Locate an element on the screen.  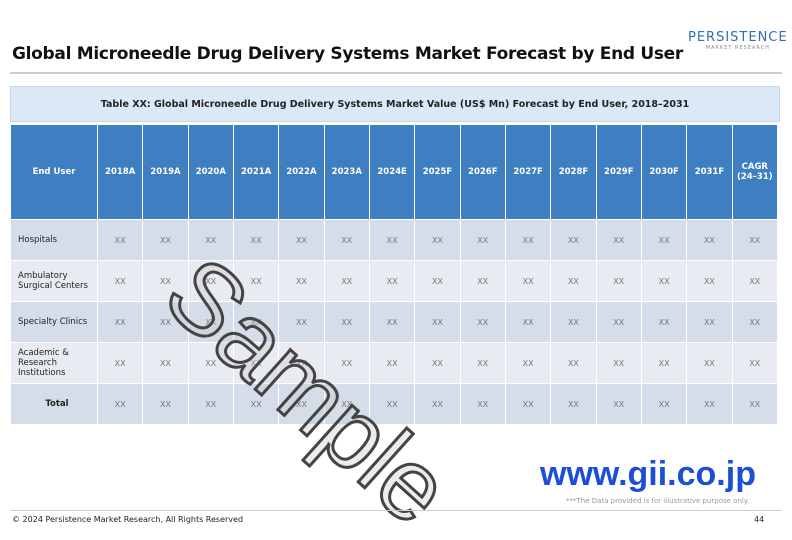
column-header: CAGR (24–31) is located at coordinates (755, 172).